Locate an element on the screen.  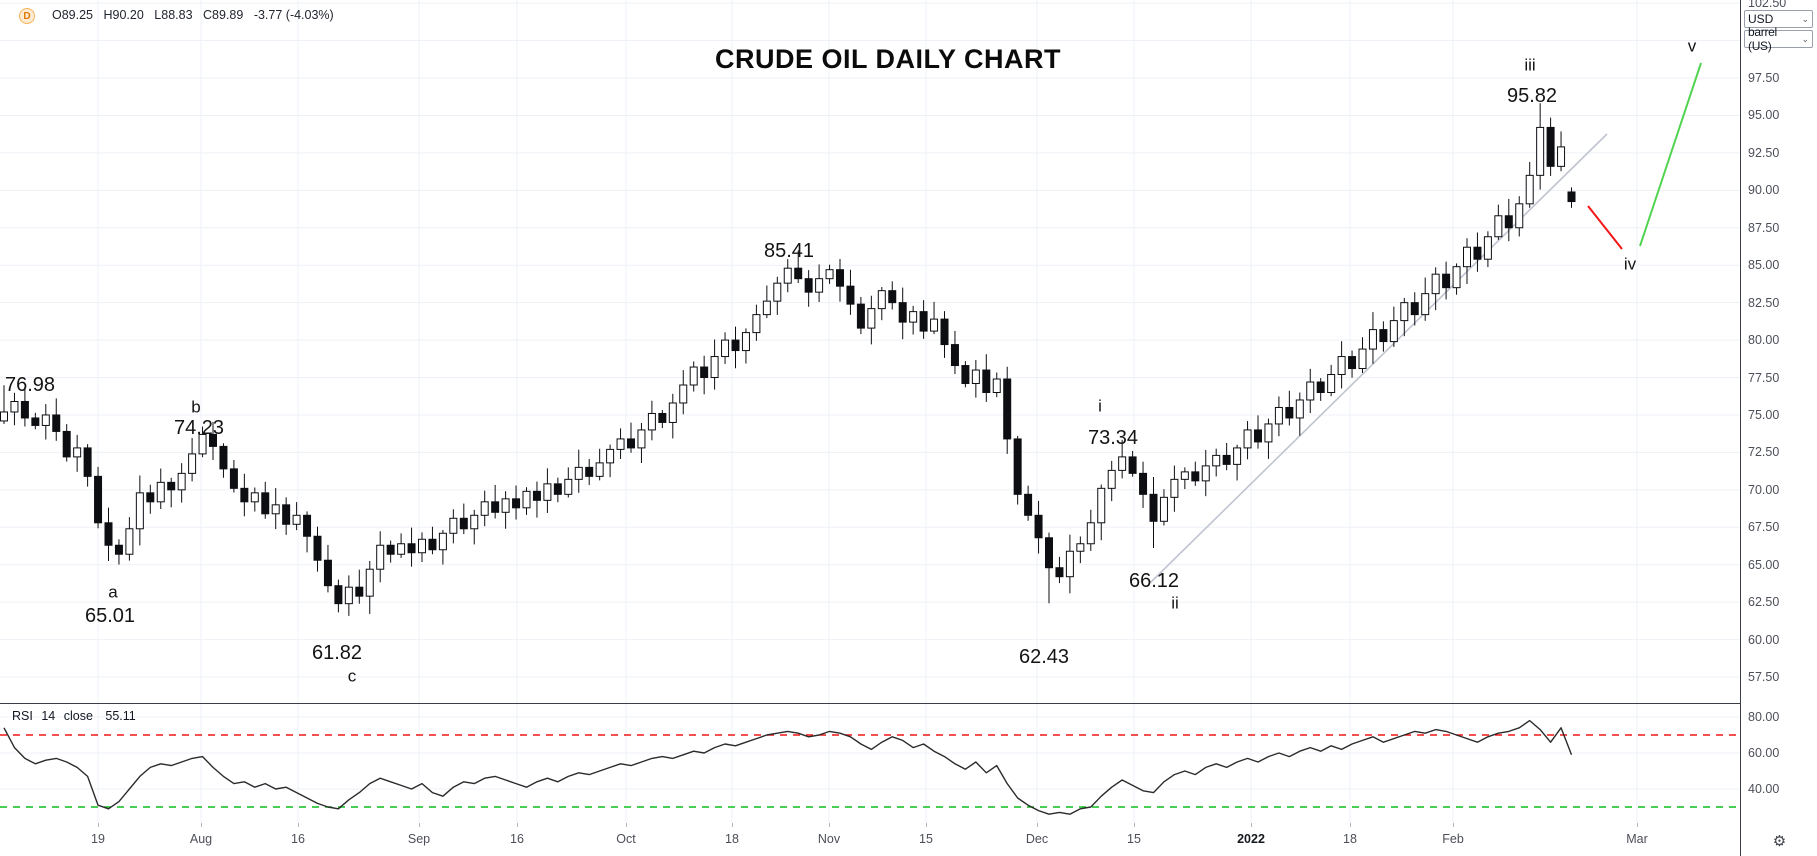
price-tick-label: 87.50 is located at coordinates (1764, 227).